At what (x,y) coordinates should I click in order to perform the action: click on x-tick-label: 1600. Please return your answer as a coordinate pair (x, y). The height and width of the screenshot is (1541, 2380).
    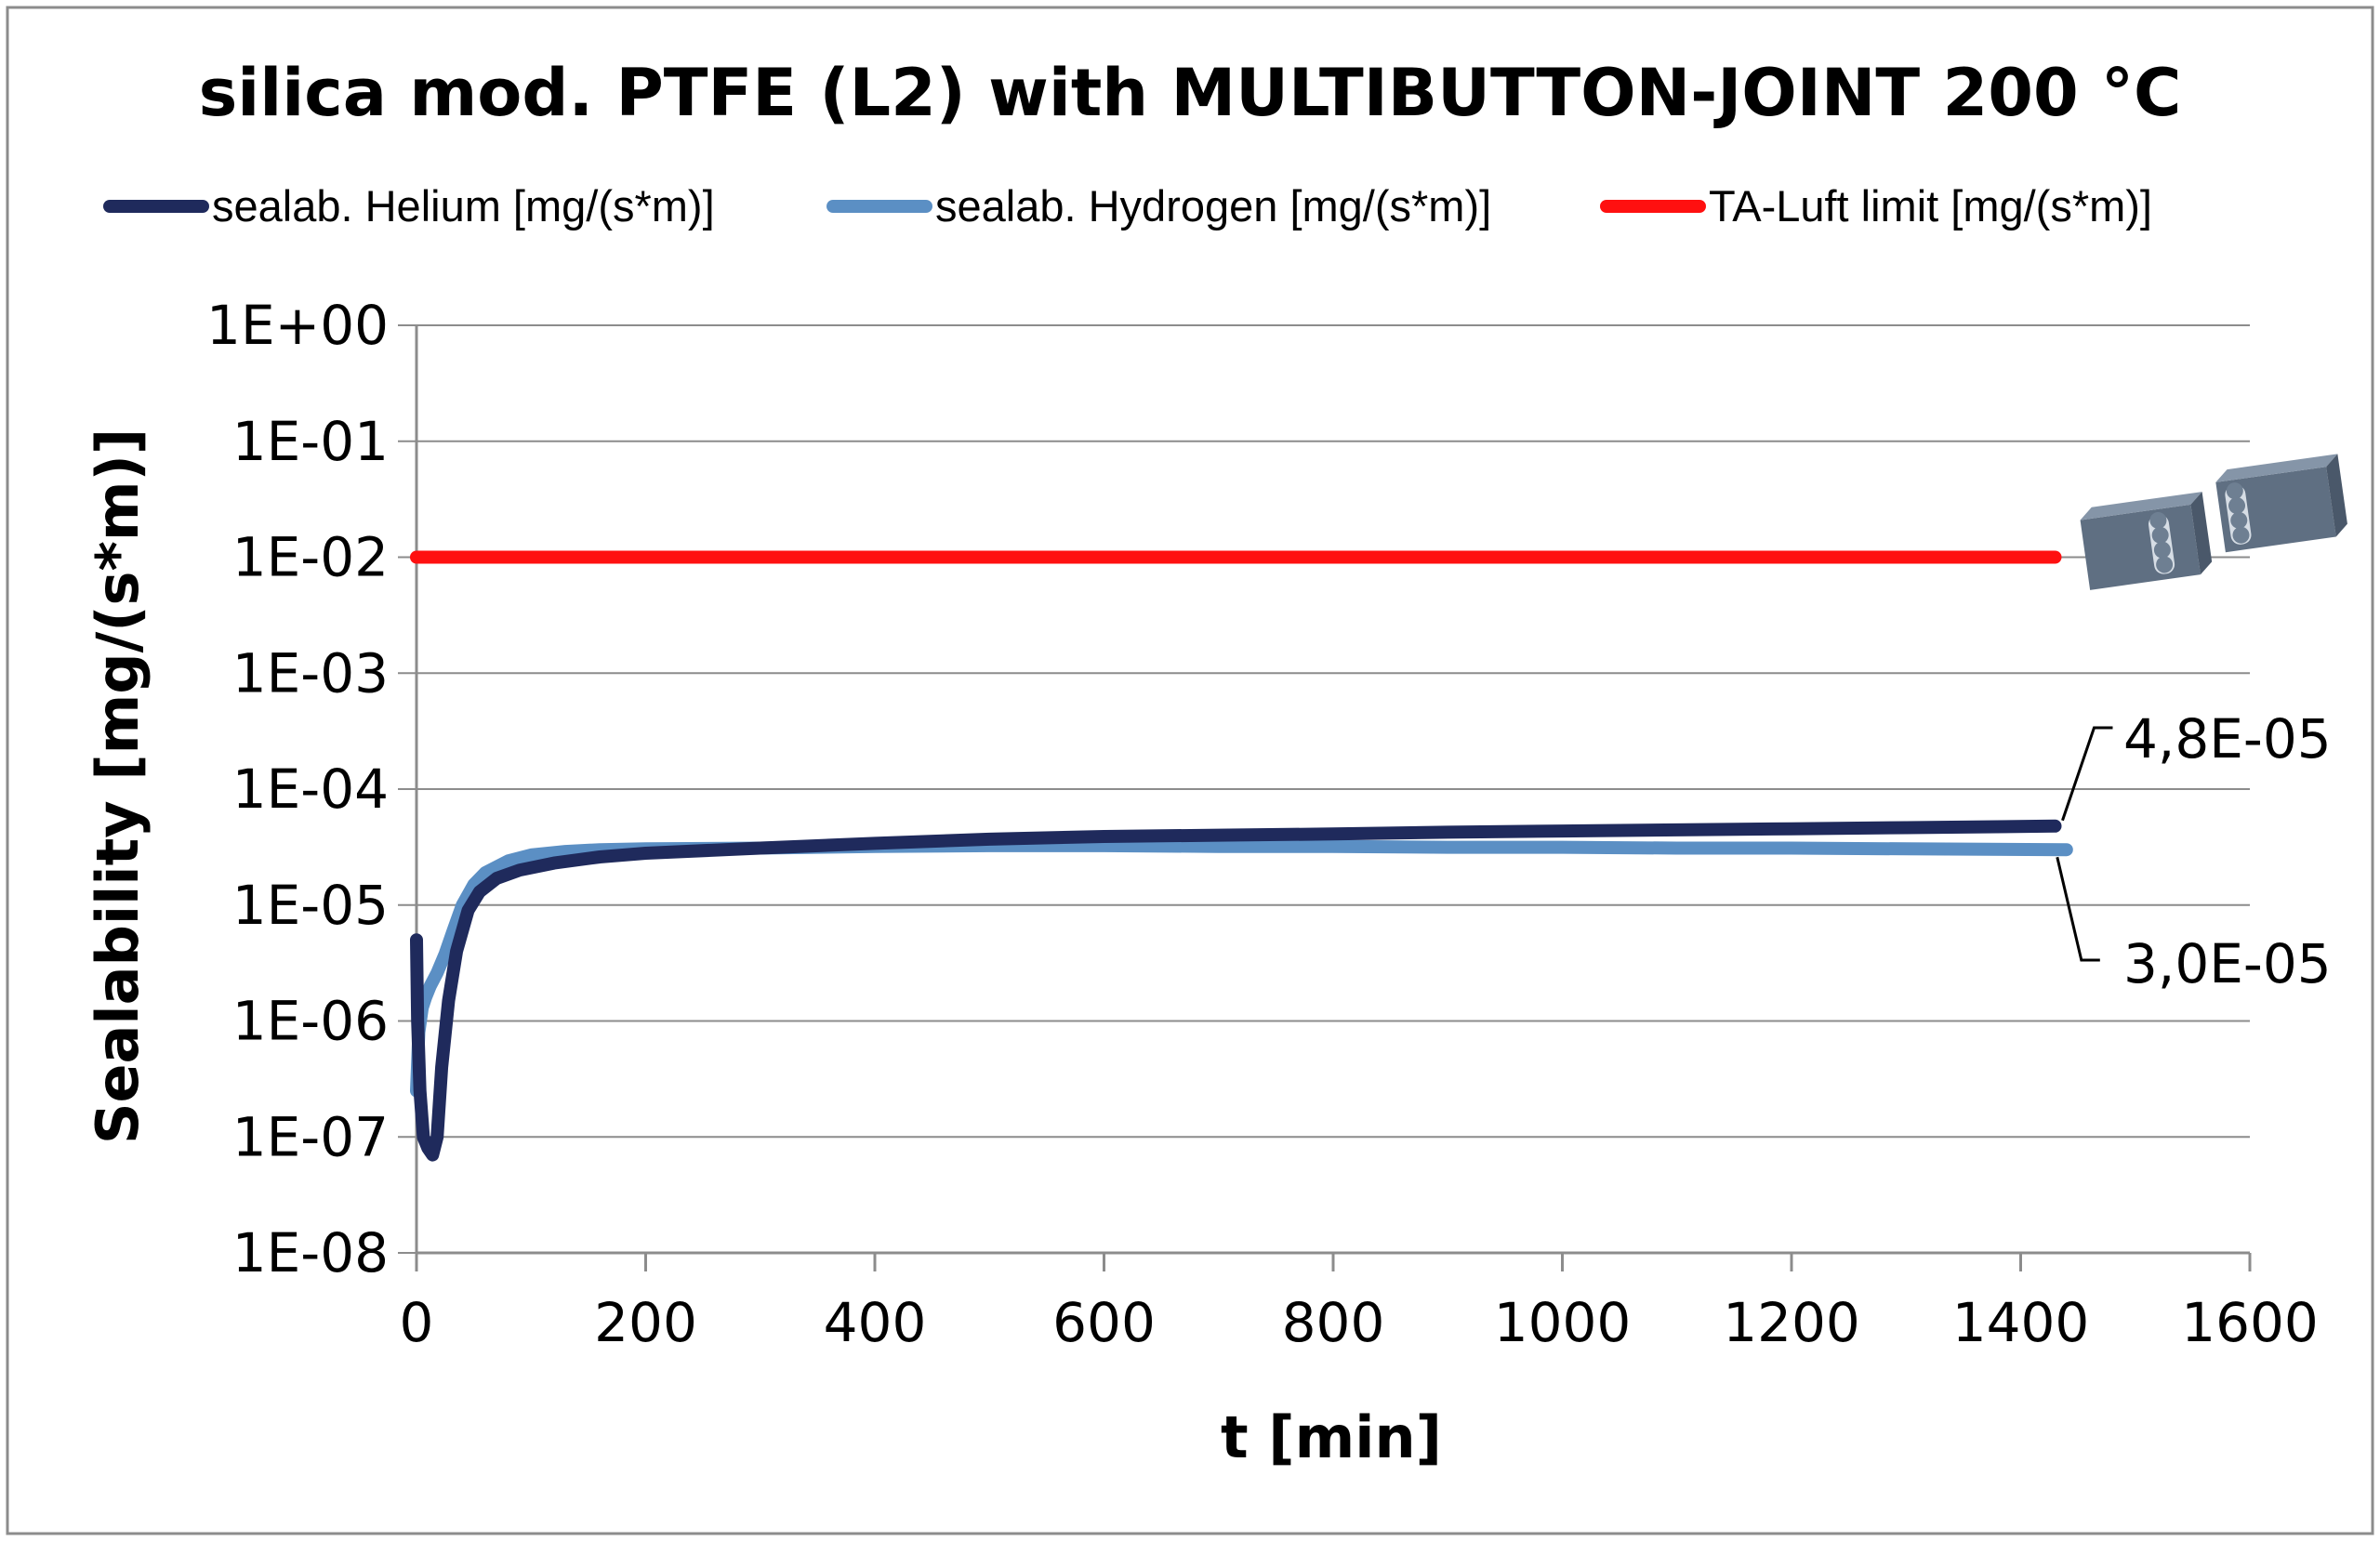
    Looking at the image, I should click on (2250, 1322).